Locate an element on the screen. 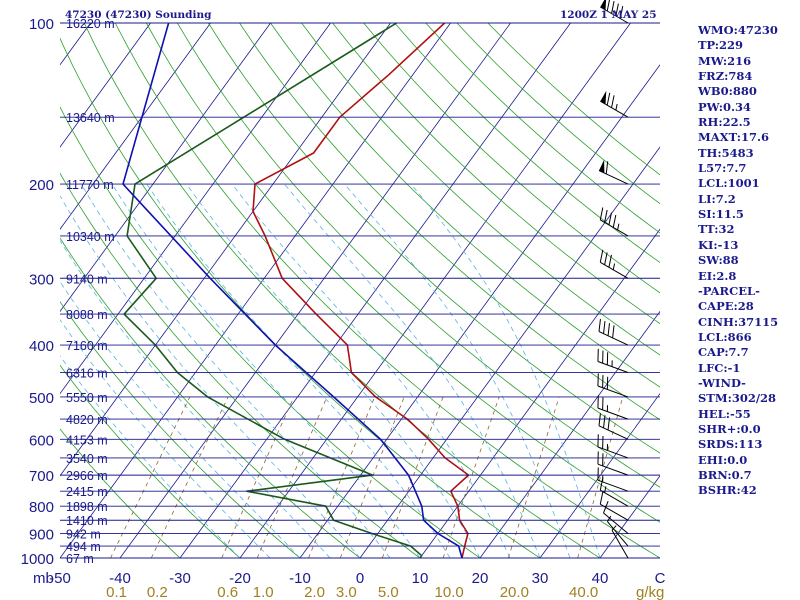 The image size is (800, 600). index-item: CAP:7.7 is located at coordinates (723, 352).